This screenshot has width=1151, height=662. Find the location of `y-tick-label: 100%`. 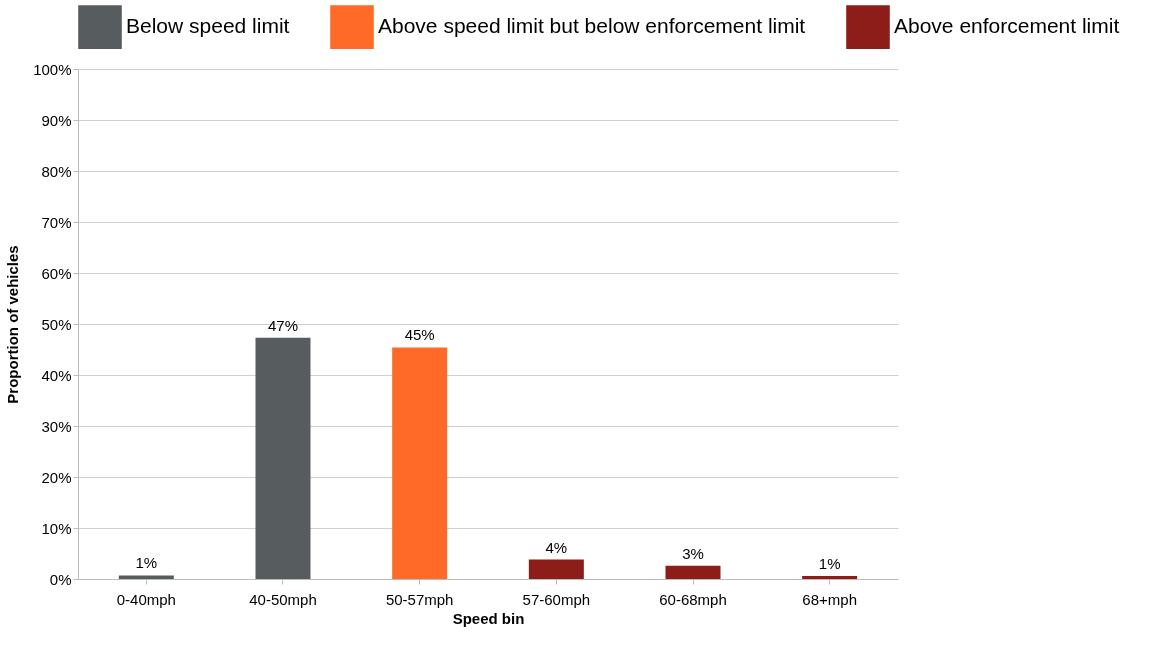

y-tick-label: 100% is located at coordinates (52, 69).